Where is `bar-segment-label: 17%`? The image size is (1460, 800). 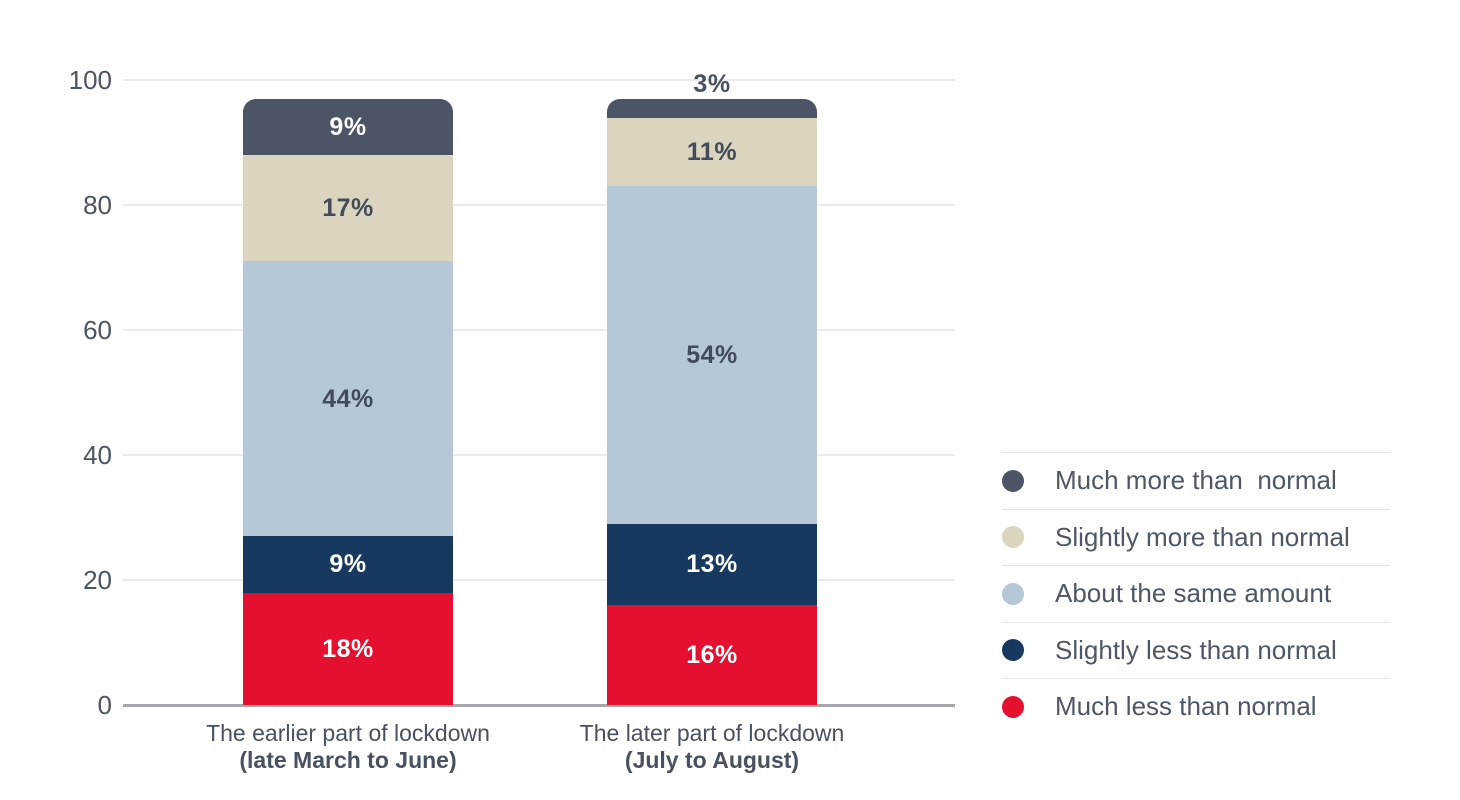 bar-segment-label: 17% is located at coordinates (348, 208).